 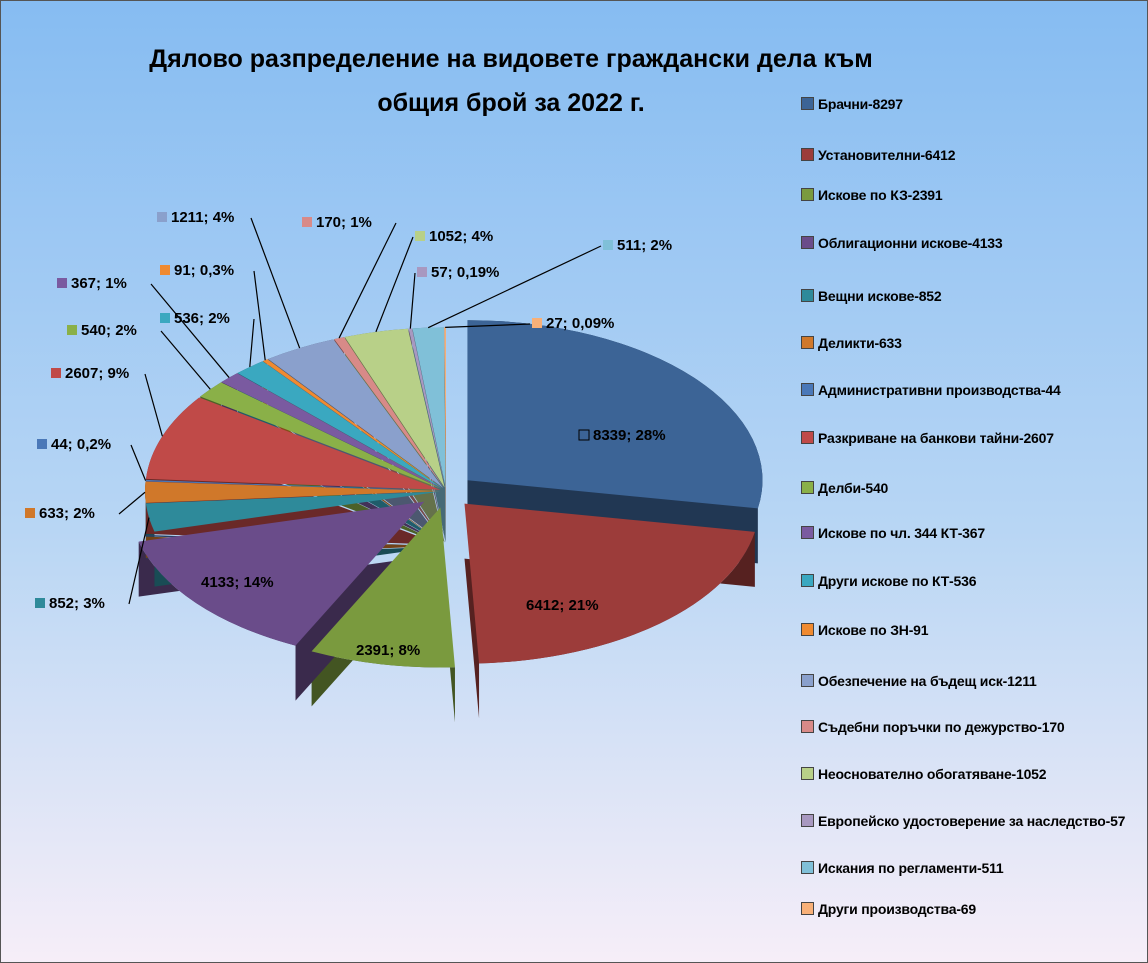 I want to click on data-label: 170; 1%, so click(x=344, y=222).